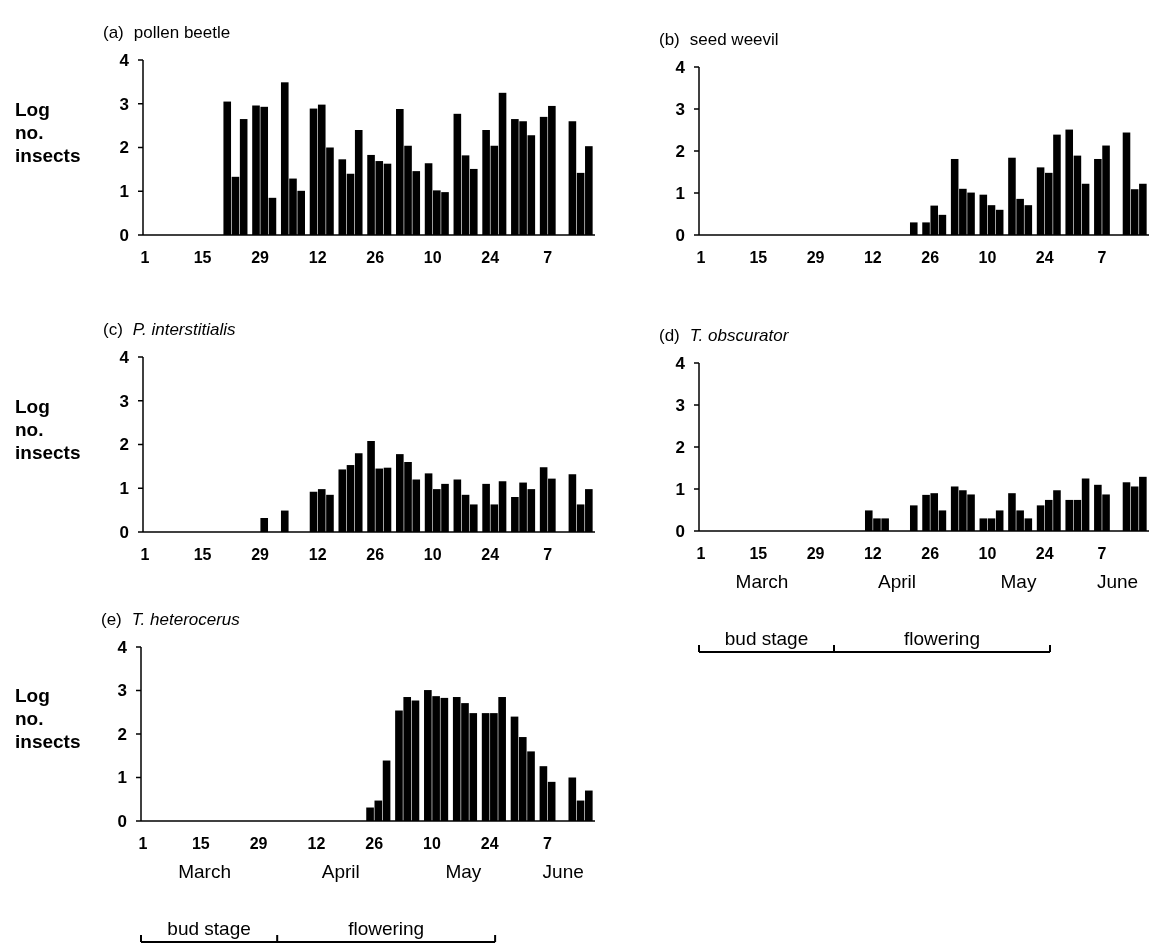 This screenshot has height=950, width=1157. What do you see at coordinates (719, 39) in the screenshot?
I see `chart-title: (b) seed weevil` at bounding box center [719, 39].